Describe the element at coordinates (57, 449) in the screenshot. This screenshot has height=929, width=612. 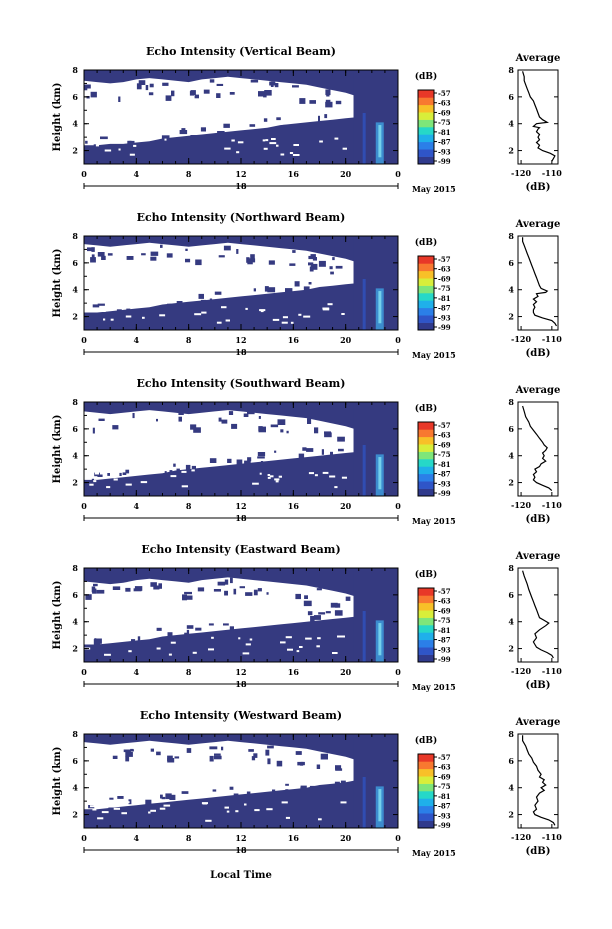
I see `y-axis-label: Height (km)` at that location.